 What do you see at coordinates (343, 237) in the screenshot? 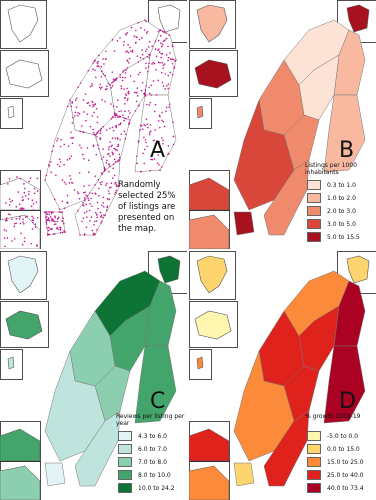
I see `legend-label: 5.0 to 15.5` at bounding box center [343, 237].